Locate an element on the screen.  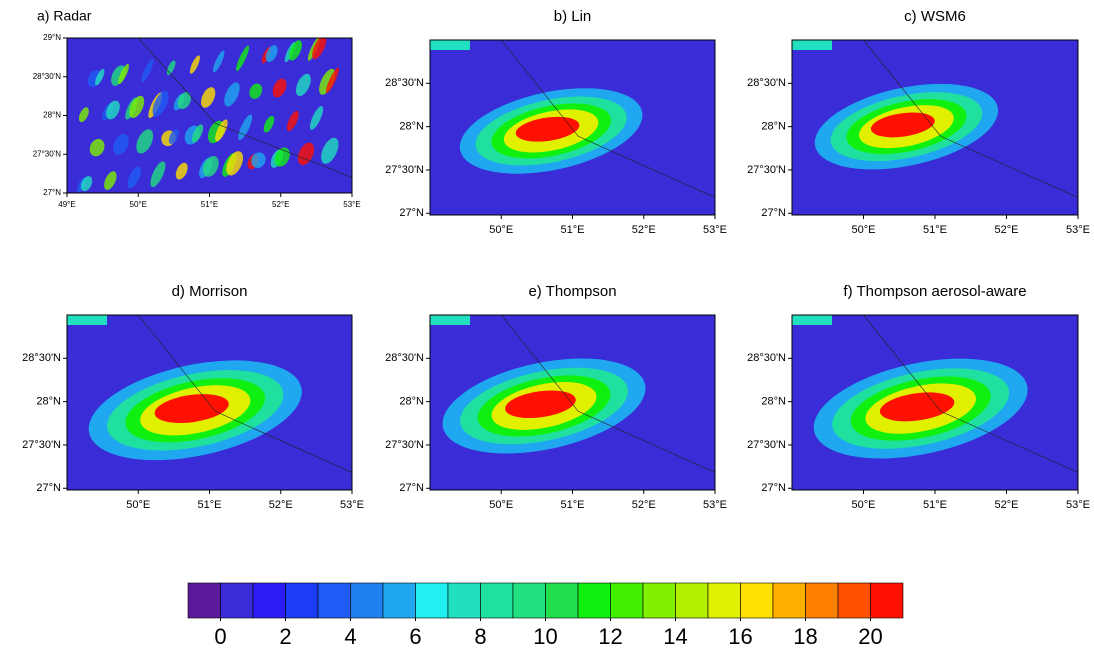
colorbar-tick-label: 18 is located at coordinates (805, 636).